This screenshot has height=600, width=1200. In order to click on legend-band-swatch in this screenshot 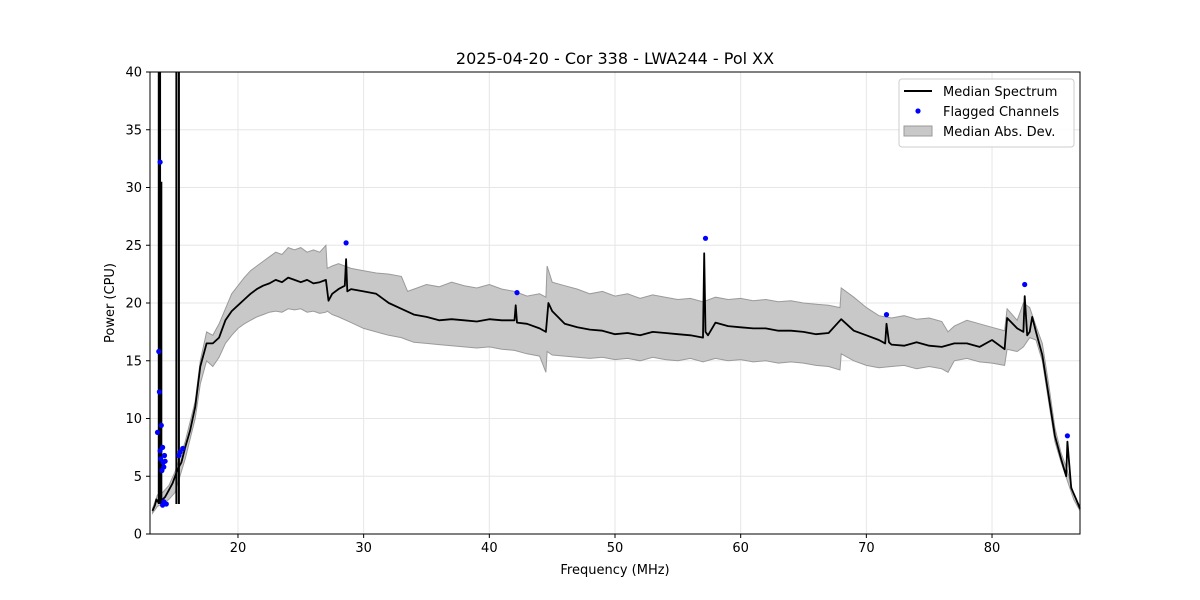, I will do `click(918, 131)`.